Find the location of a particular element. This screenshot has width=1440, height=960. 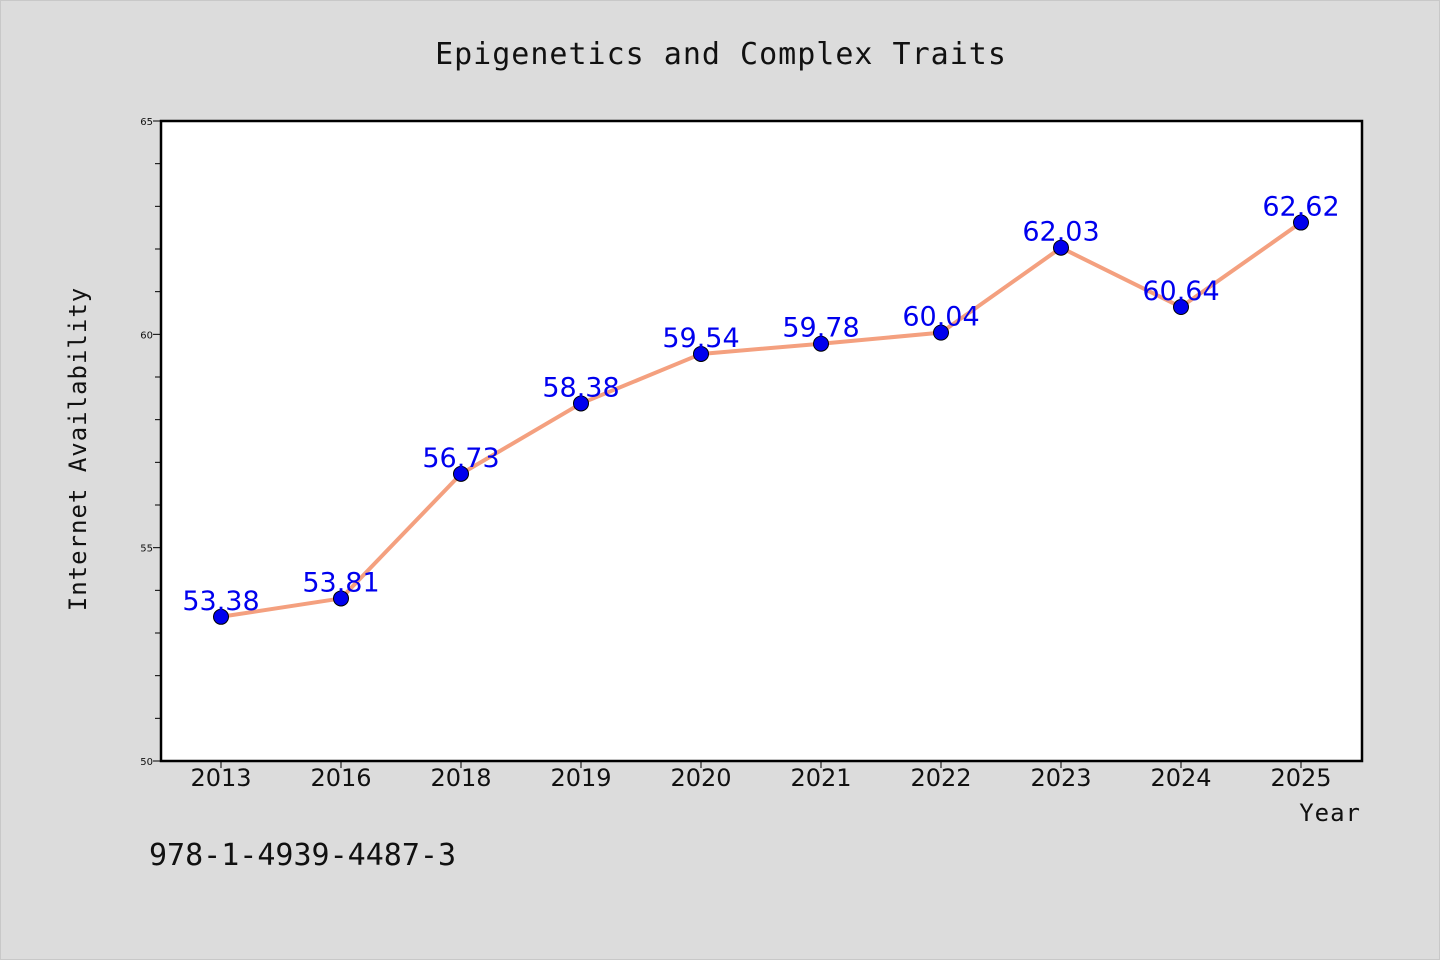

data-label: 60.04 is located at coordinates (940, 317).